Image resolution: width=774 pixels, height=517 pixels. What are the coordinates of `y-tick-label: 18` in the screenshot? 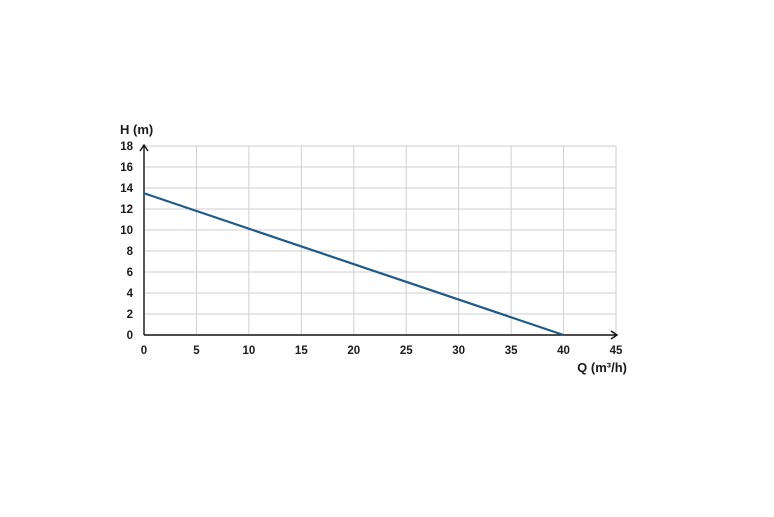 It's located at (126, 147).